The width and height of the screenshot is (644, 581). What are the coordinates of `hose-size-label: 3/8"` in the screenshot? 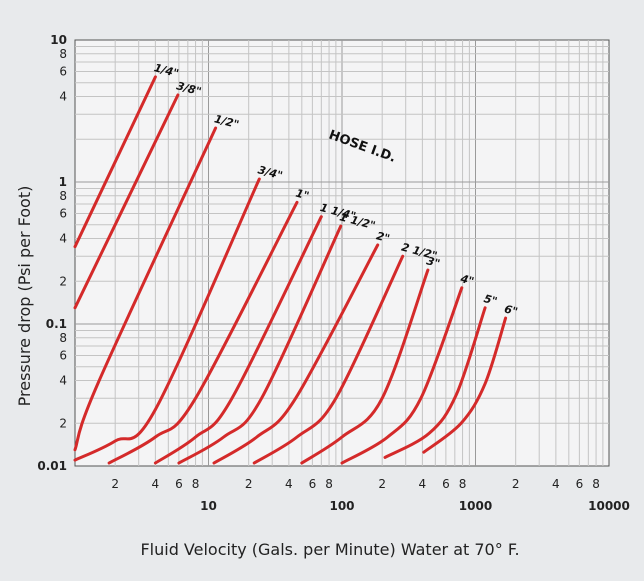 It's located at (189, 88).